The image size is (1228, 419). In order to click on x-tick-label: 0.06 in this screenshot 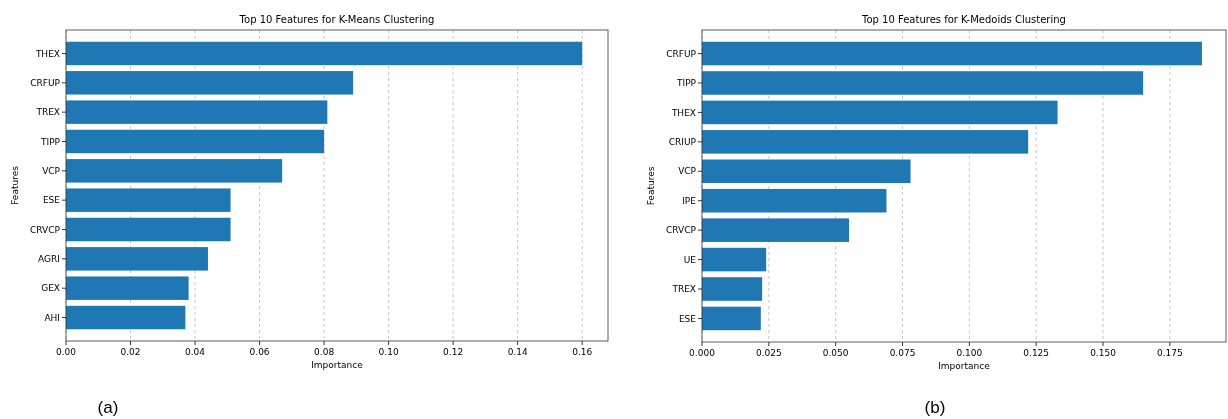, I will do `click(259, 352)`.